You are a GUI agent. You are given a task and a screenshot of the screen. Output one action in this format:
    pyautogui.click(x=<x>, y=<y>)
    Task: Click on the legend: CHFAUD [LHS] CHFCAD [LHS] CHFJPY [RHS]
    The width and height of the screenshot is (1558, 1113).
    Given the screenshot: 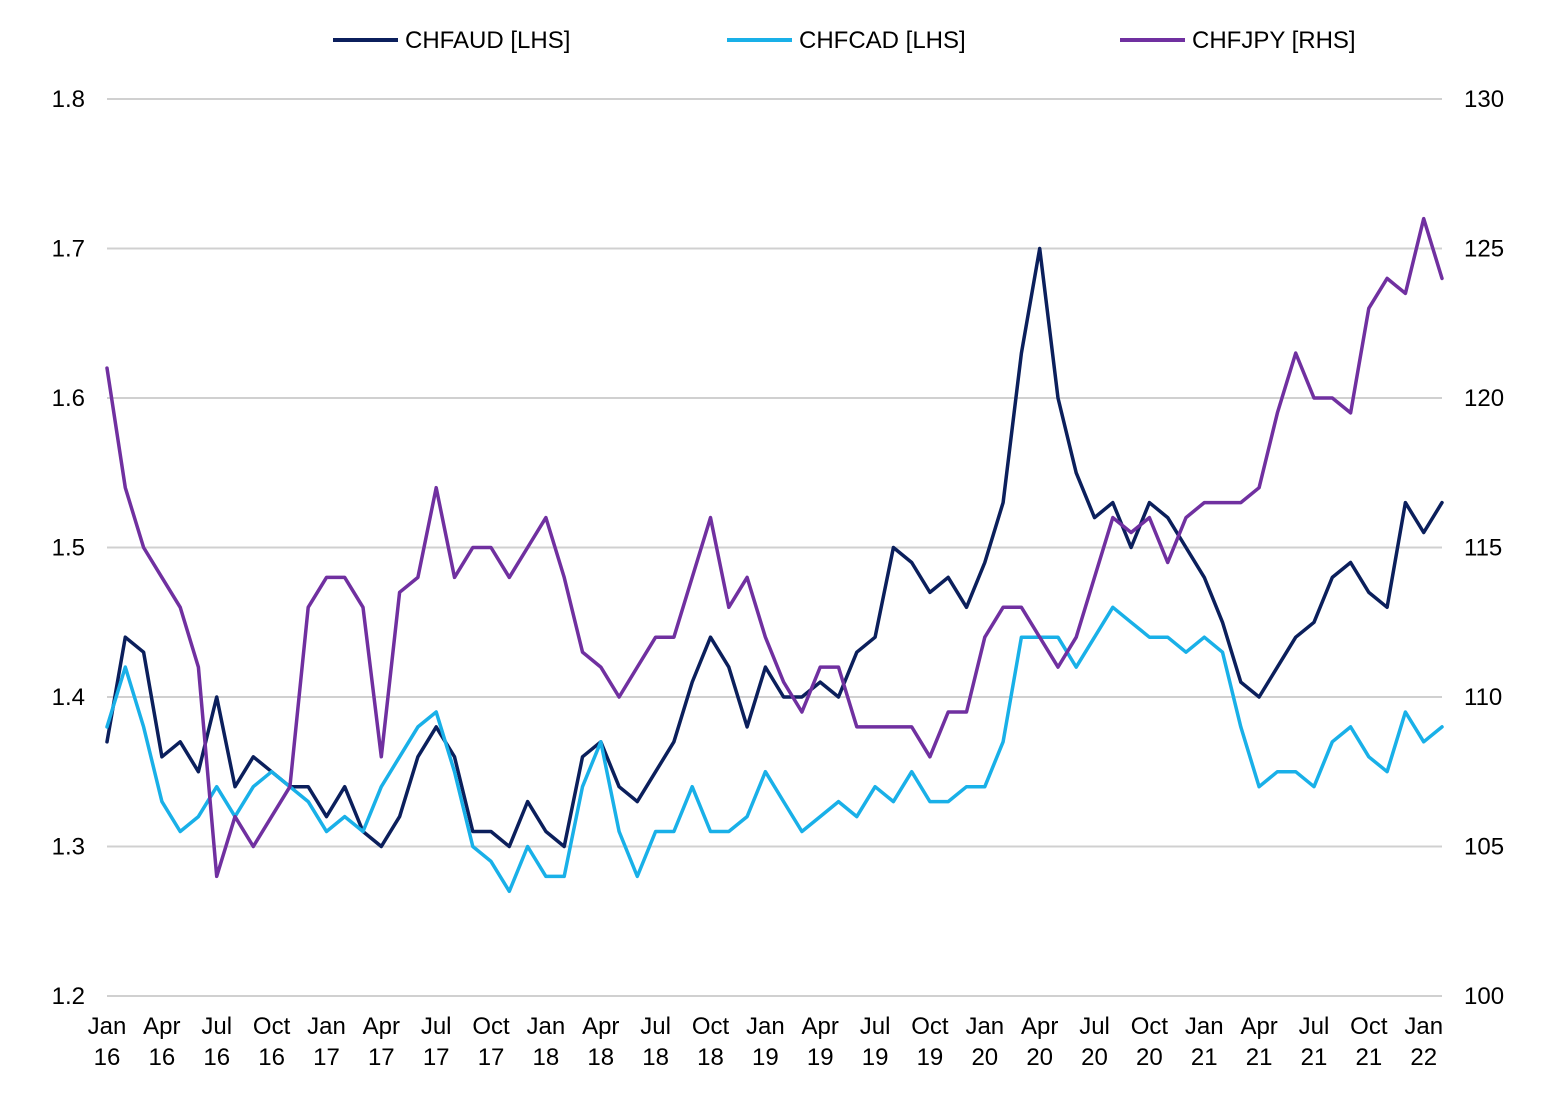 What is the action you would take?
    pyautogui.click(x=844, y=40)
    